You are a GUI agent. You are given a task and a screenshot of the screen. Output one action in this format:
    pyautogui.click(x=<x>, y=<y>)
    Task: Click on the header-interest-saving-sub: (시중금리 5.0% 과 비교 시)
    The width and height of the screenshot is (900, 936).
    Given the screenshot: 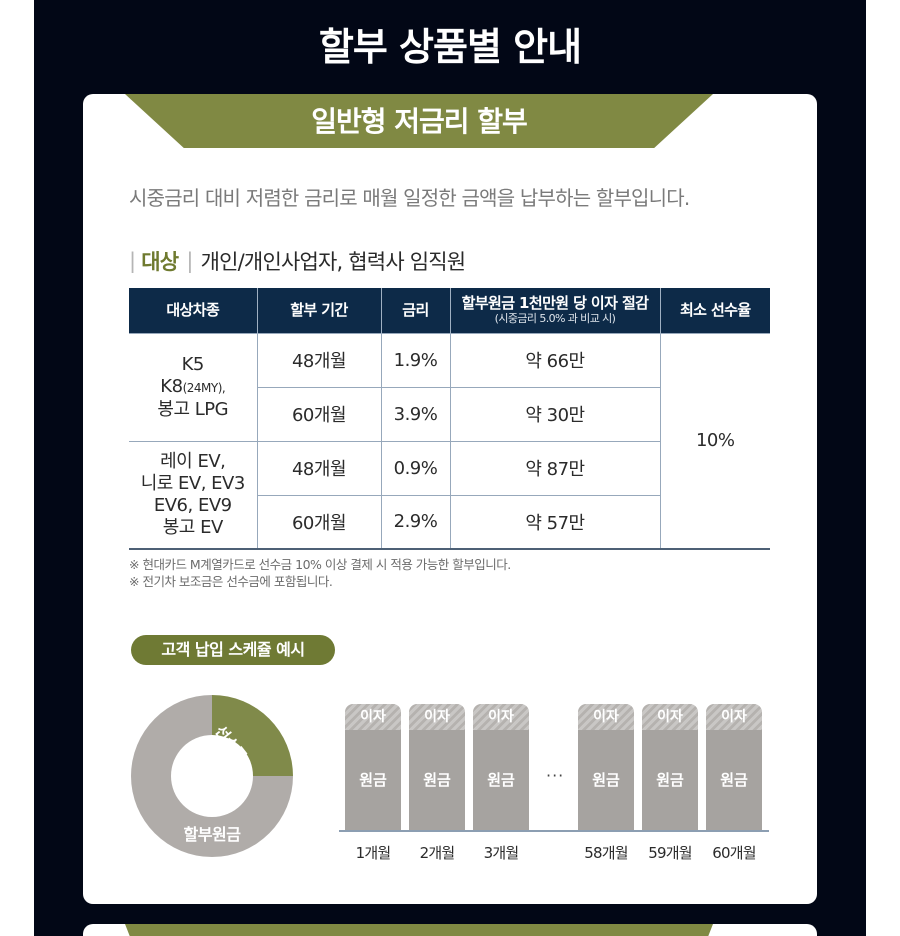 What is the action you would take?
    pyautogui.click(x=555, y=319)
    